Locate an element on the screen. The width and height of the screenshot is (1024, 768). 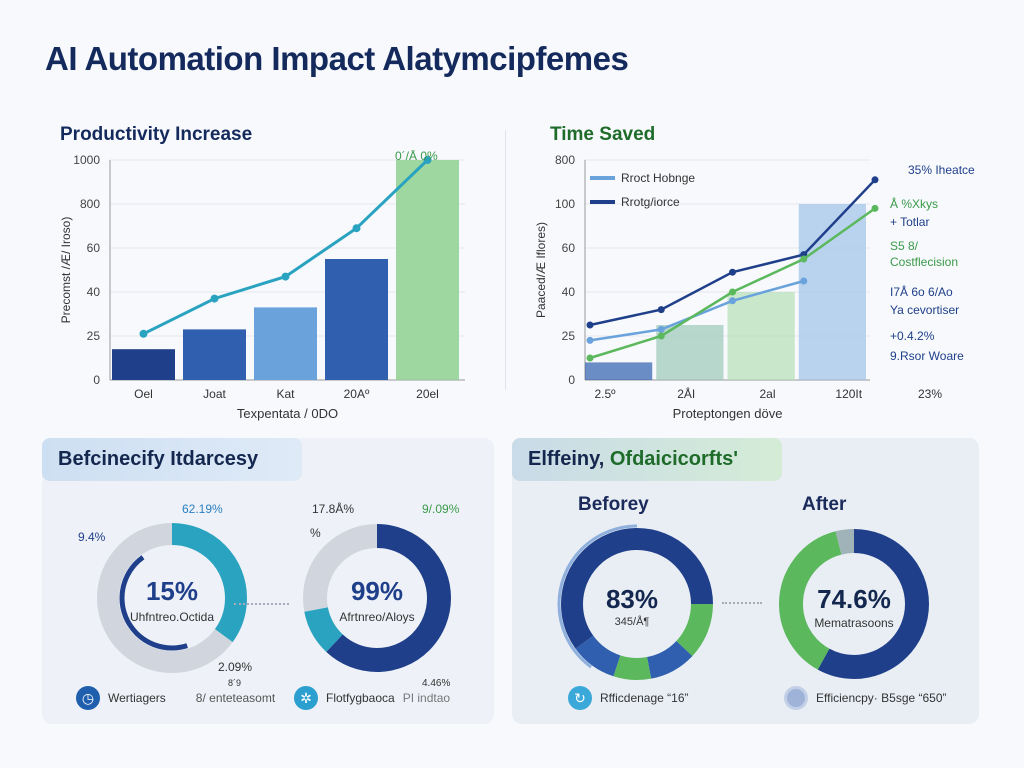
legend-item: ◷ Wertiagers 8/ enteteasomt is located at coordinates (175, 698).